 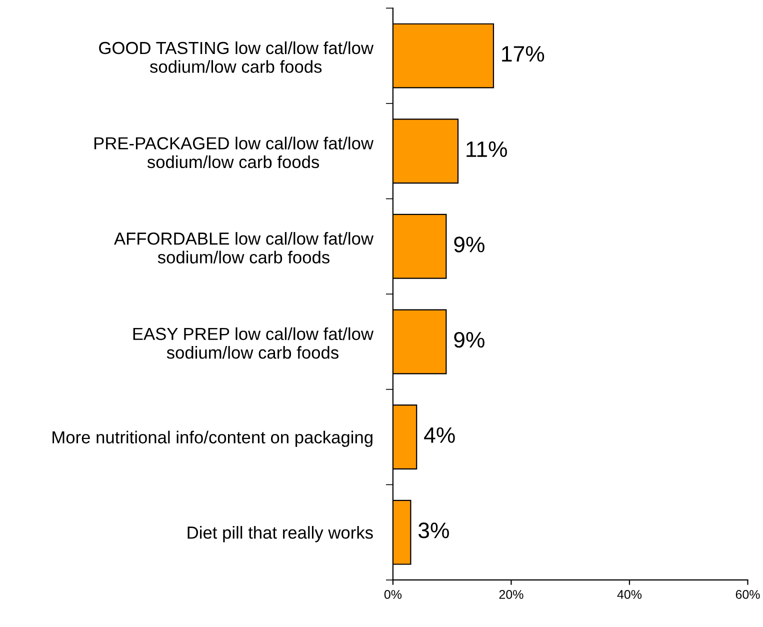 What do you see at coordinates (523, 54) in the screenshot?
I see `data-label: 17%` at bounding box center [523, 54].